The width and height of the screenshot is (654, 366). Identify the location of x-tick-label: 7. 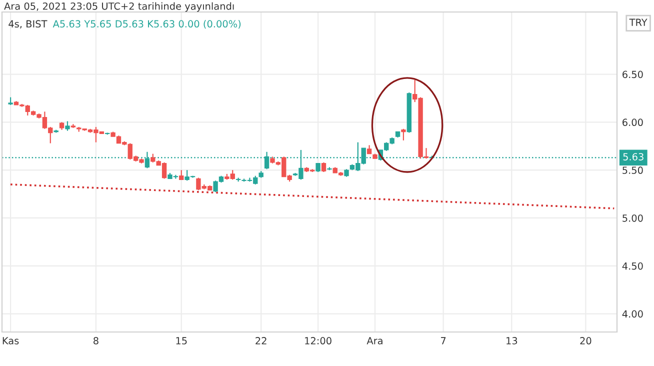
(443, 340).